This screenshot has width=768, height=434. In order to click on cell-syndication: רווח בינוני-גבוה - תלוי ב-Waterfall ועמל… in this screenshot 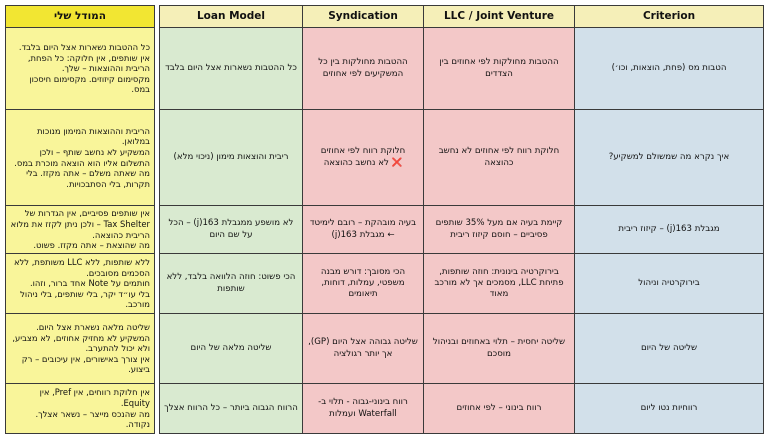, I will do `click(363, 408)`.